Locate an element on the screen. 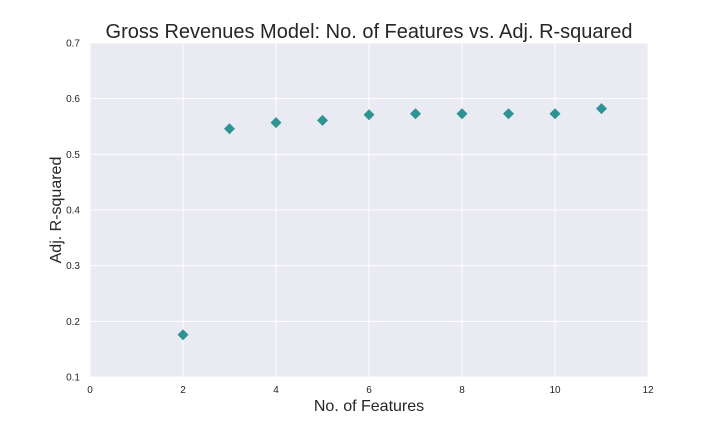 The width and height of the screenshot is (720, 432). y-tick-label: 0.1 is located at coordinates (73, 378).